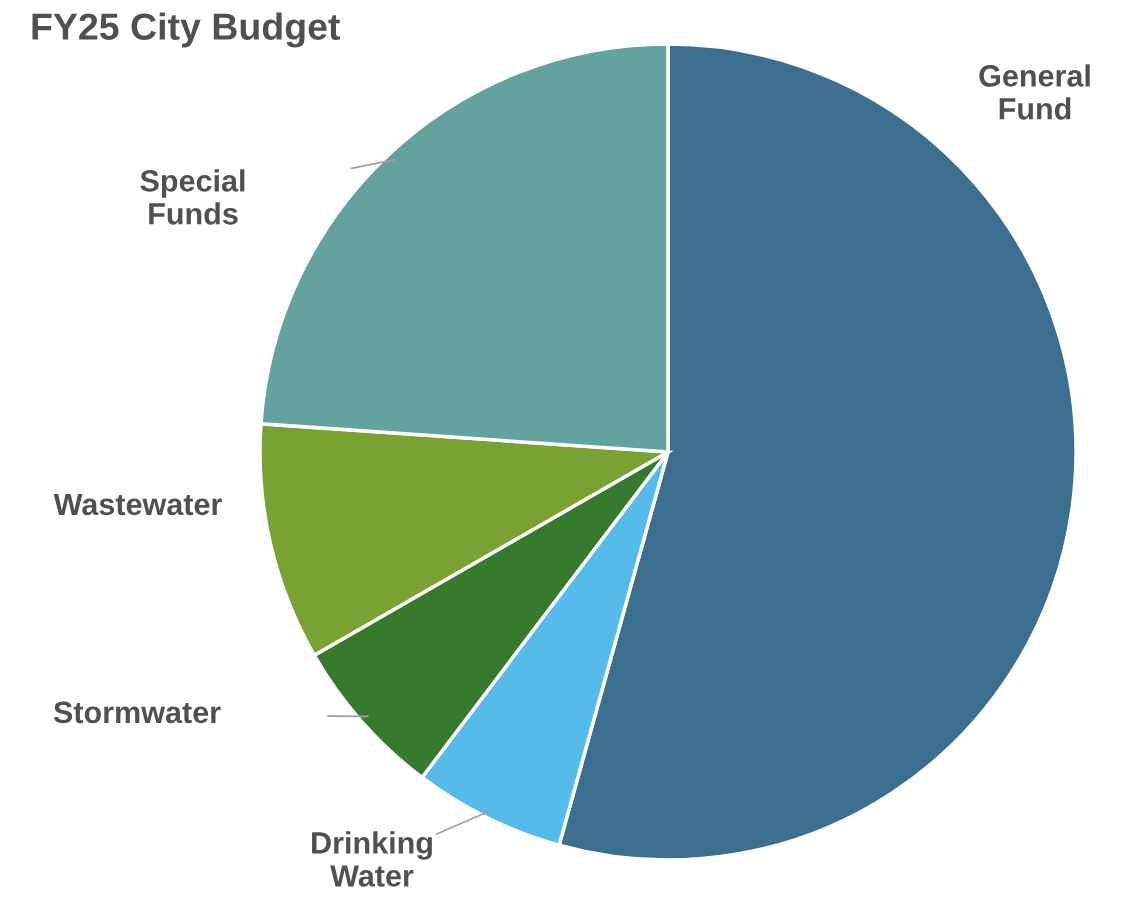 The image size is (1132, 911). I want to click on slice-label: Stormwater, so click(137, 712).